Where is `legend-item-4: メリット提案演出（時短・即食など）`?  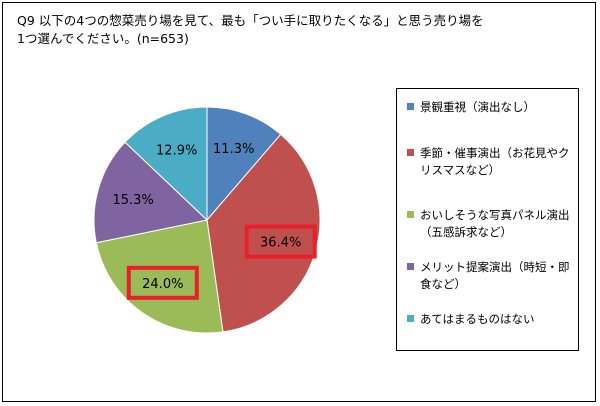 legend-item-4: メリット提案演出（時短・即食など） is located at coordinates (491, 276).